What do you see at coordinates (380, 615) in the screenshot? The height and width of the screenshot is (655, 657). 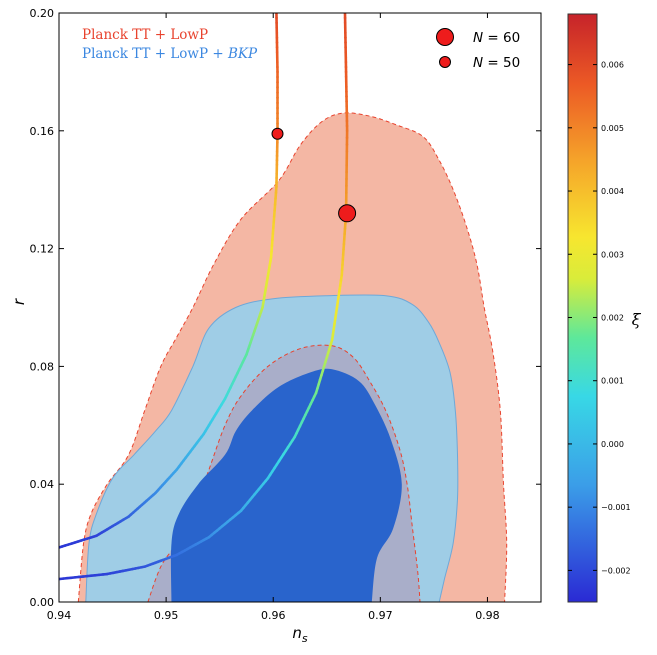 I see `x-tick-label: 0.97` at bounding box center [380, 615].